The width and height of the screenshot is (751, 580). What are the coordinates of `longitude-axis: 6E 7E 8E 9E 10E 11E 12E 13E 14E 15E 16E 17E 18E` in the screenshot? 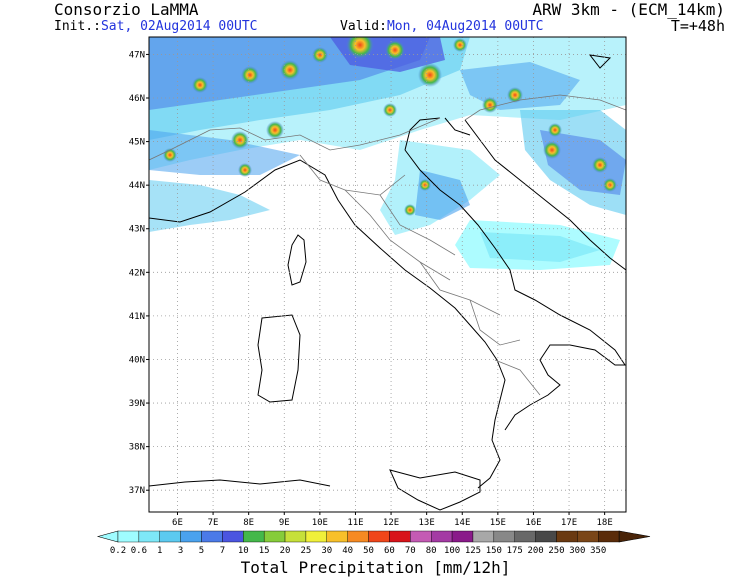 It's located at (392, 520).